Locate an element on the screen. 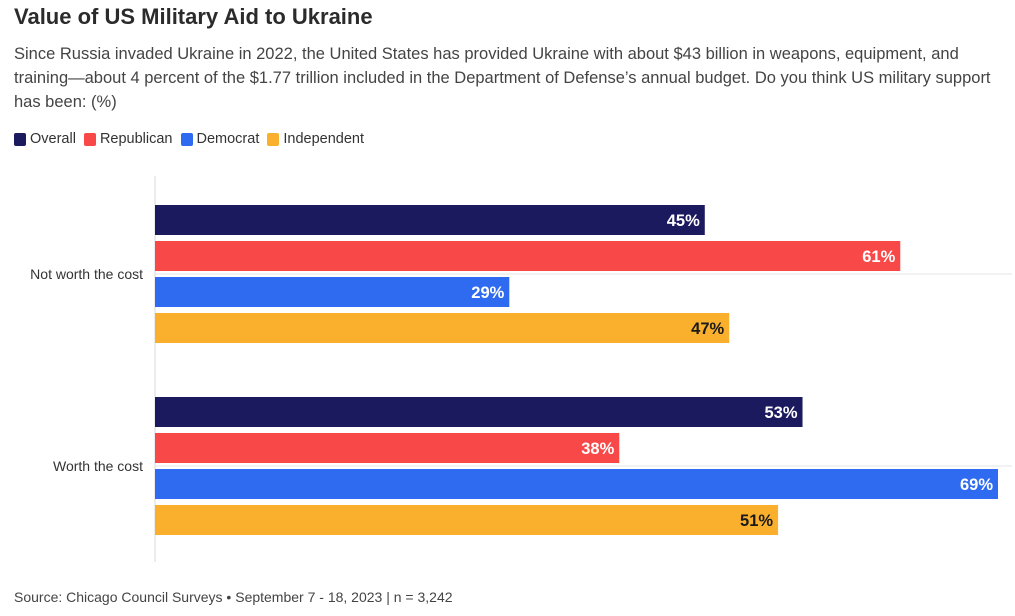 This screenshot has height=616, width=1015. legend-item-independent: Independent is located at coordinates (315, 139).